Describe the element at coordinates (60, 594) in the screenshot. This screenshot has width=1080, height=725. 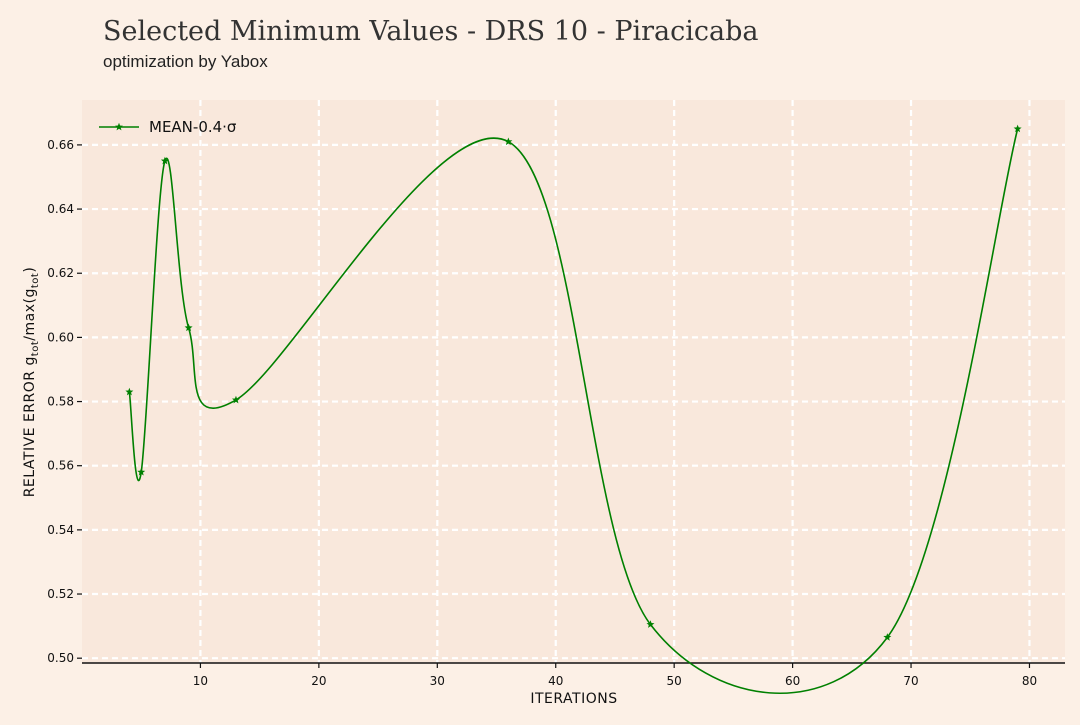
I see `y-tick-label: 0.52` at that location.